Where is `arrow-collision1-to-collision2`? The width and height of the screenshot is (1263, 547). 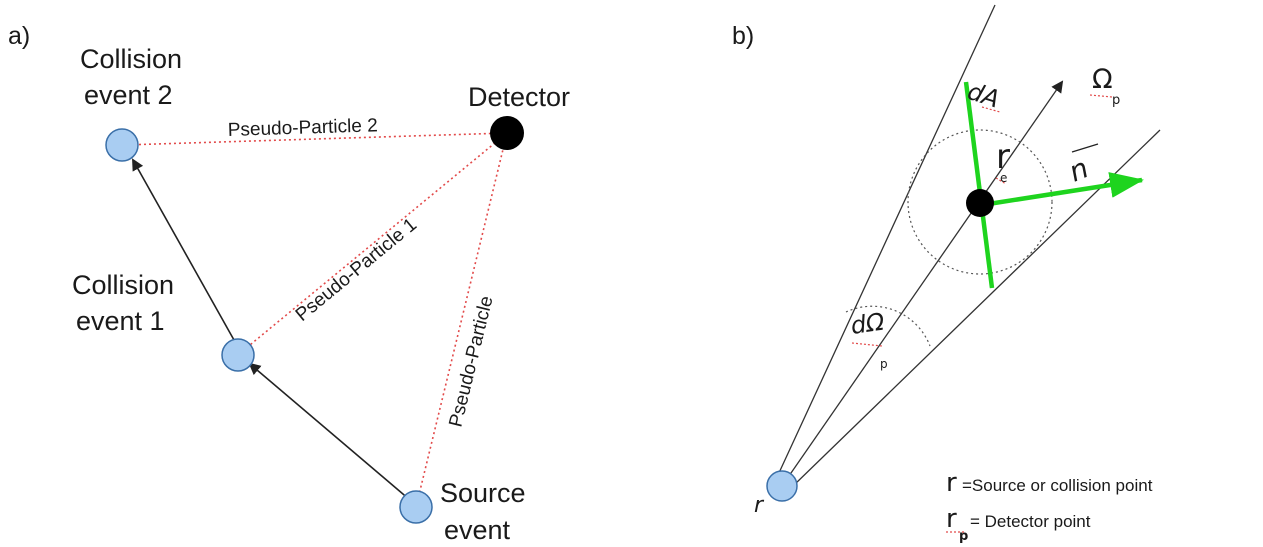
arrow-collision1-to-collision2 is located at coordinates (183, 249).